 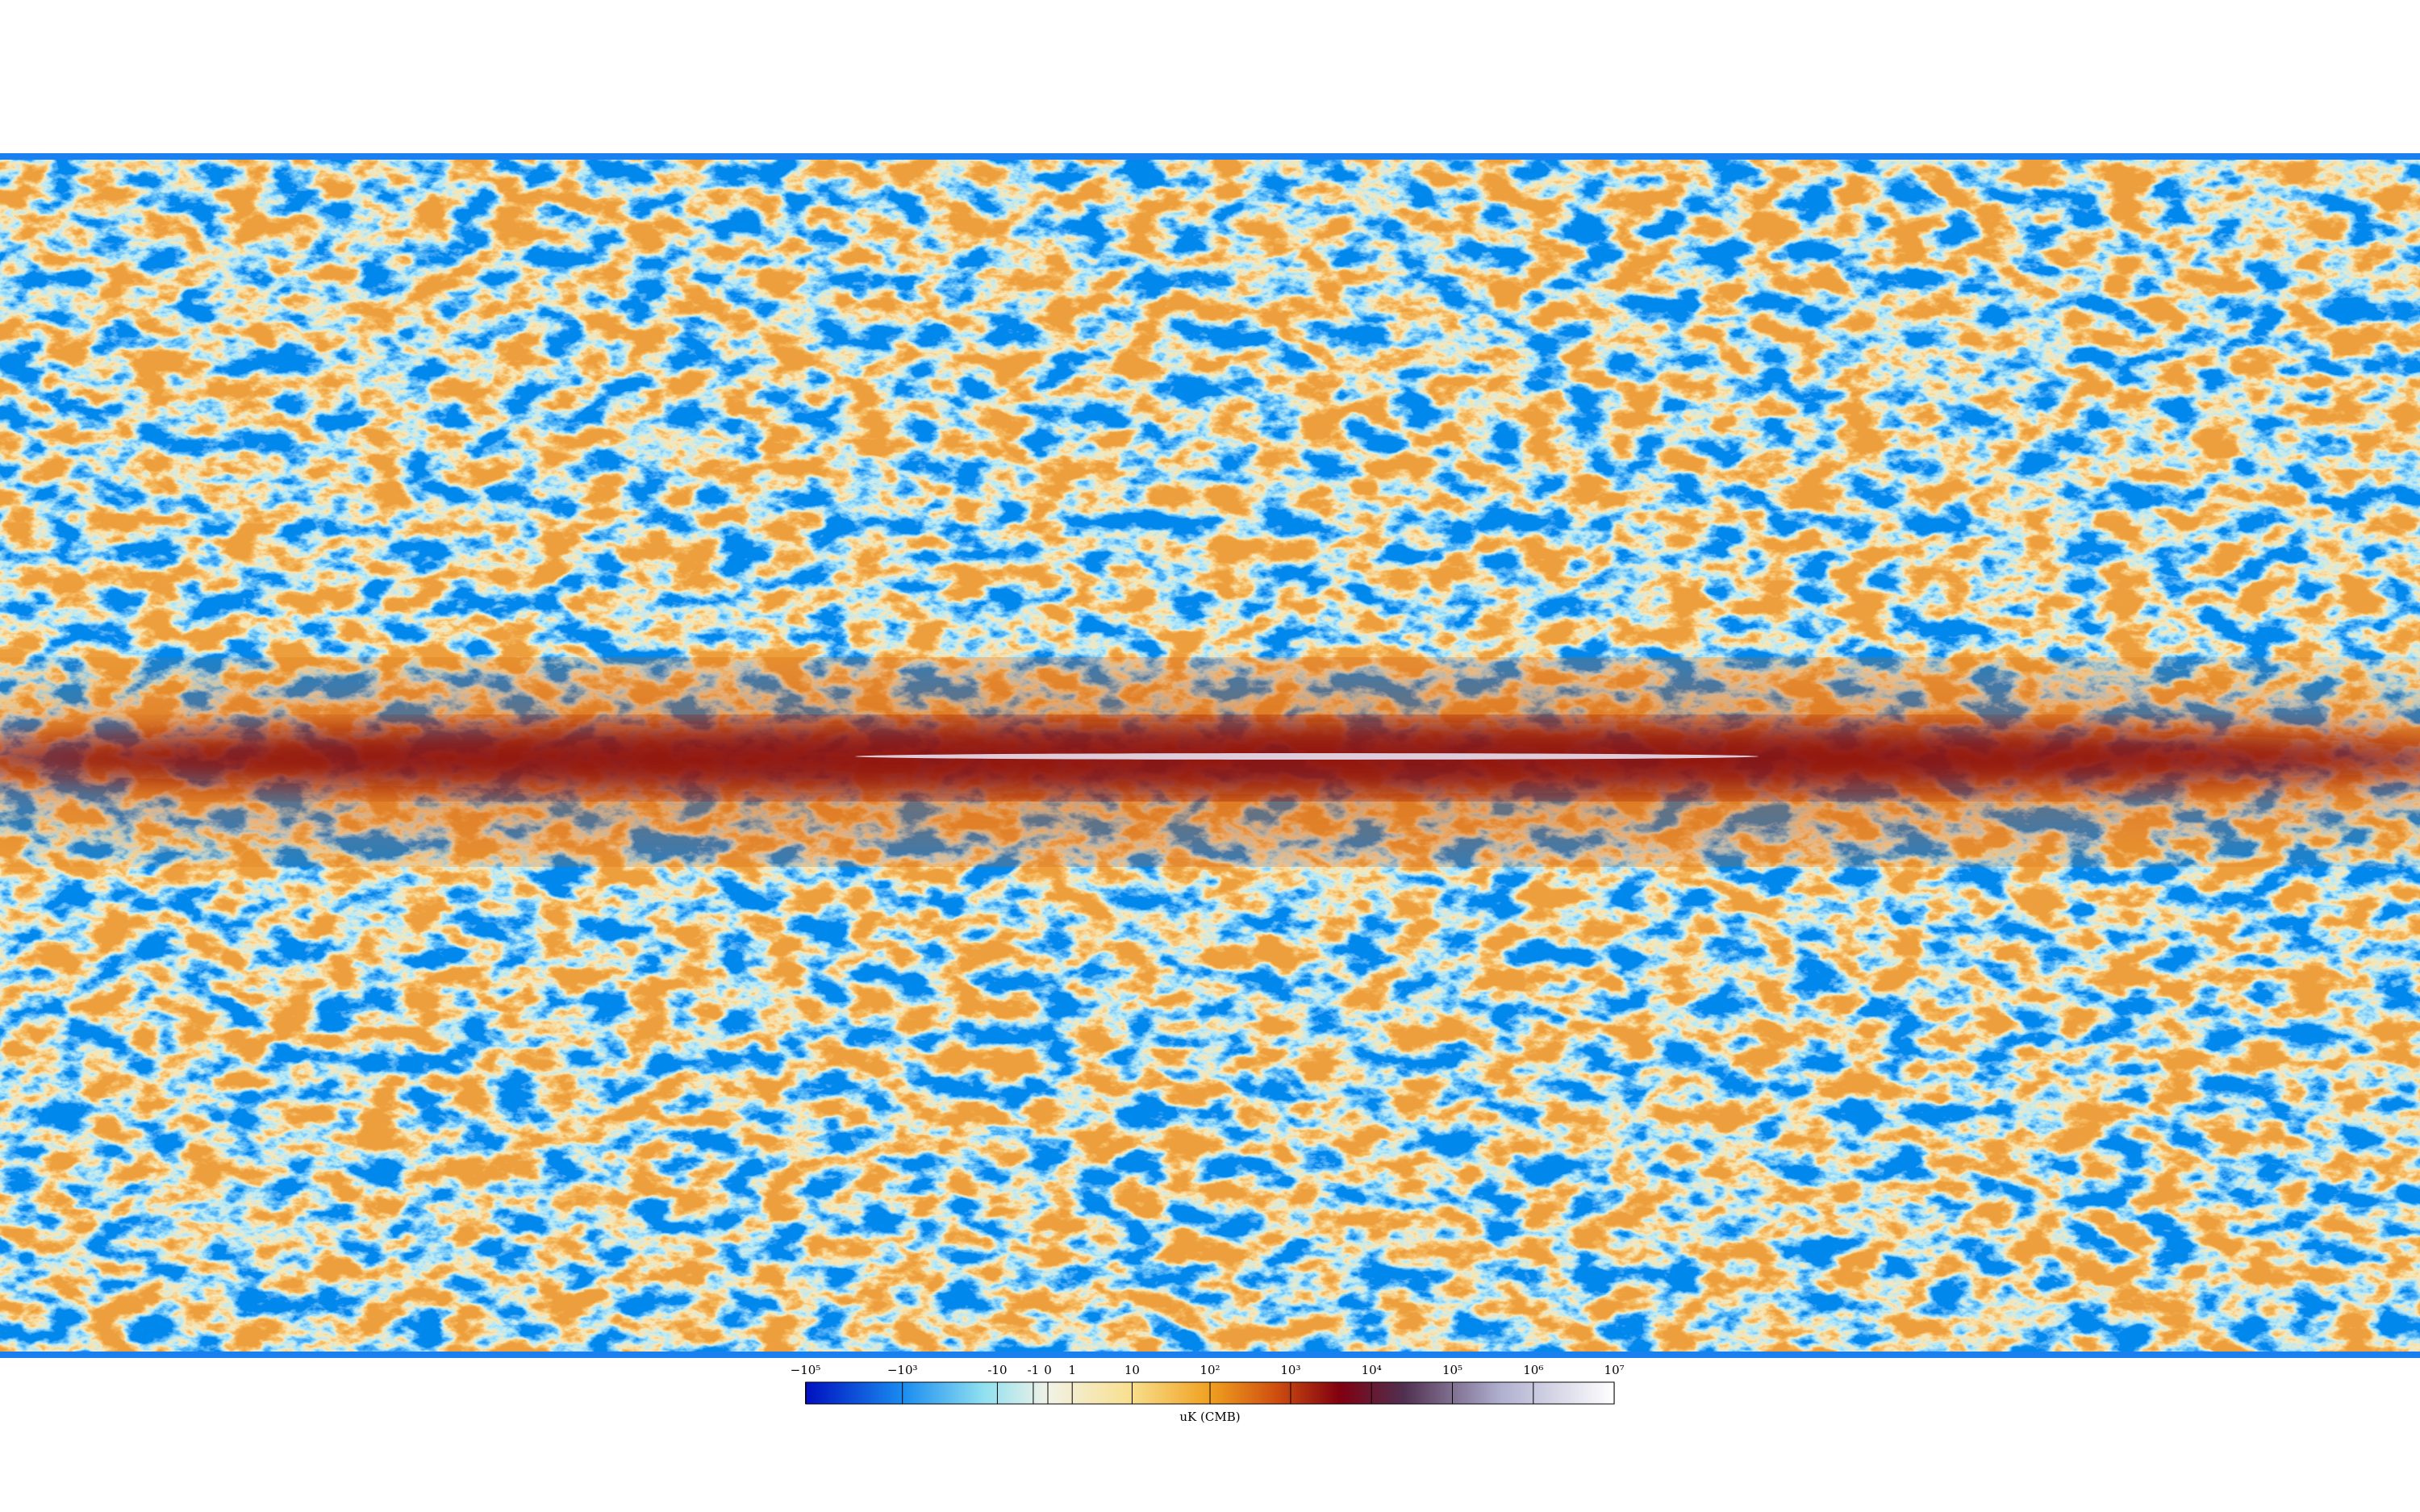 I want to click on colorbar-tick-label: 0, so click(x=1048, y=1370).